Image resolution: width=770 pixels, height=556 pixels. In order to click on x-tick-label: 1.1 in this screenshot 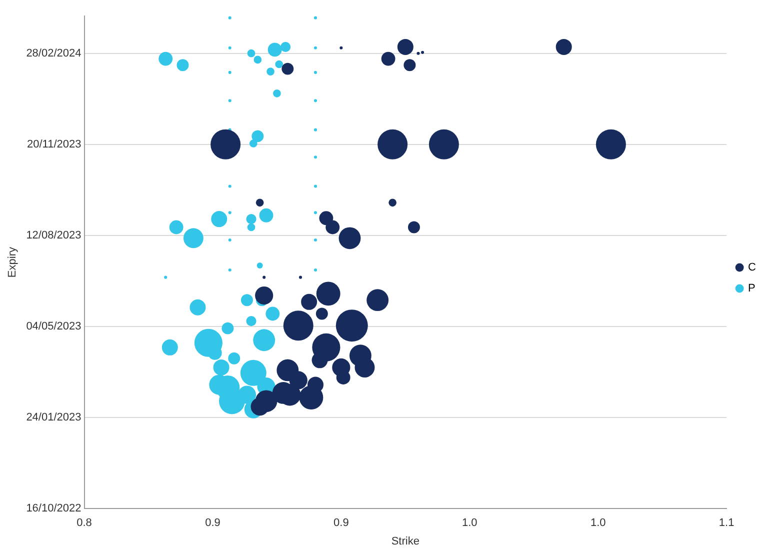, I will do `click(726, 523)`.